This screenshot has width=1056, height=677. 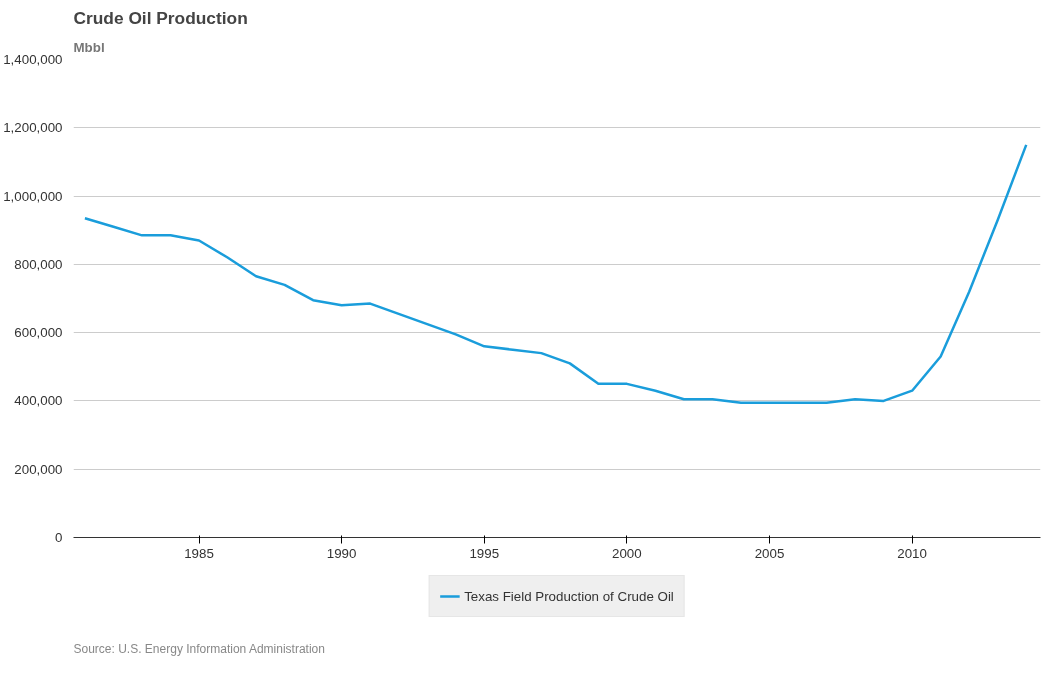 I want to click on x-tick-label: 1995, so click(x=484, y=553).